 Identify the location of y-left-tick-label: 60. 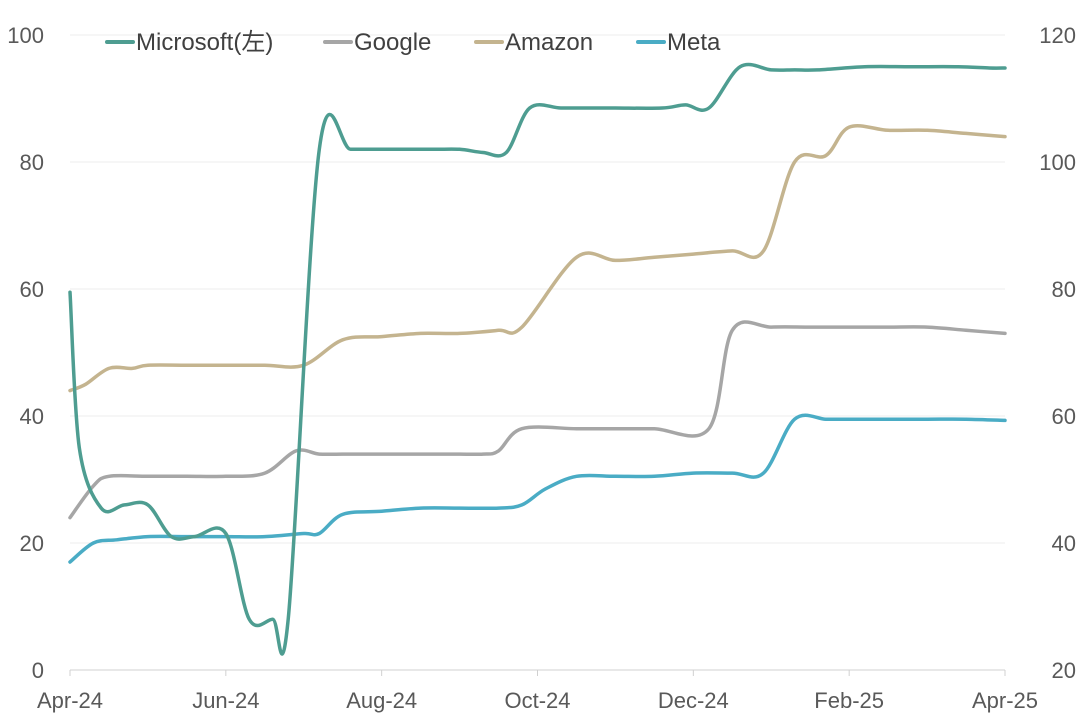
(32, 289).